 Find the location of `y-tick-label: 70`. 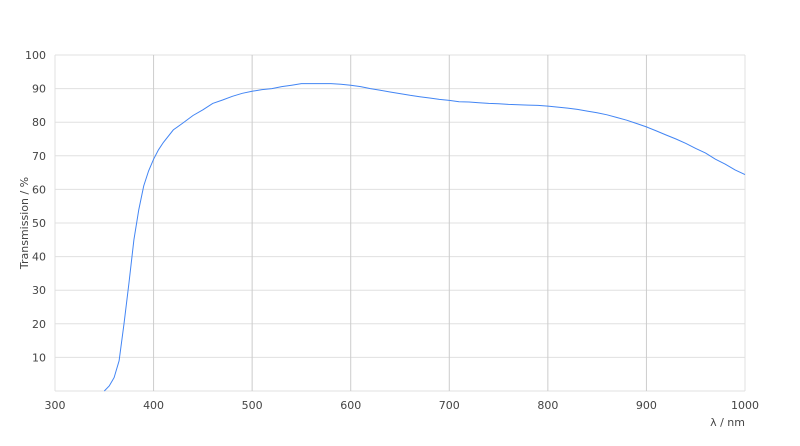

y-tick-label: 70 is located at coordinates (39, 156).